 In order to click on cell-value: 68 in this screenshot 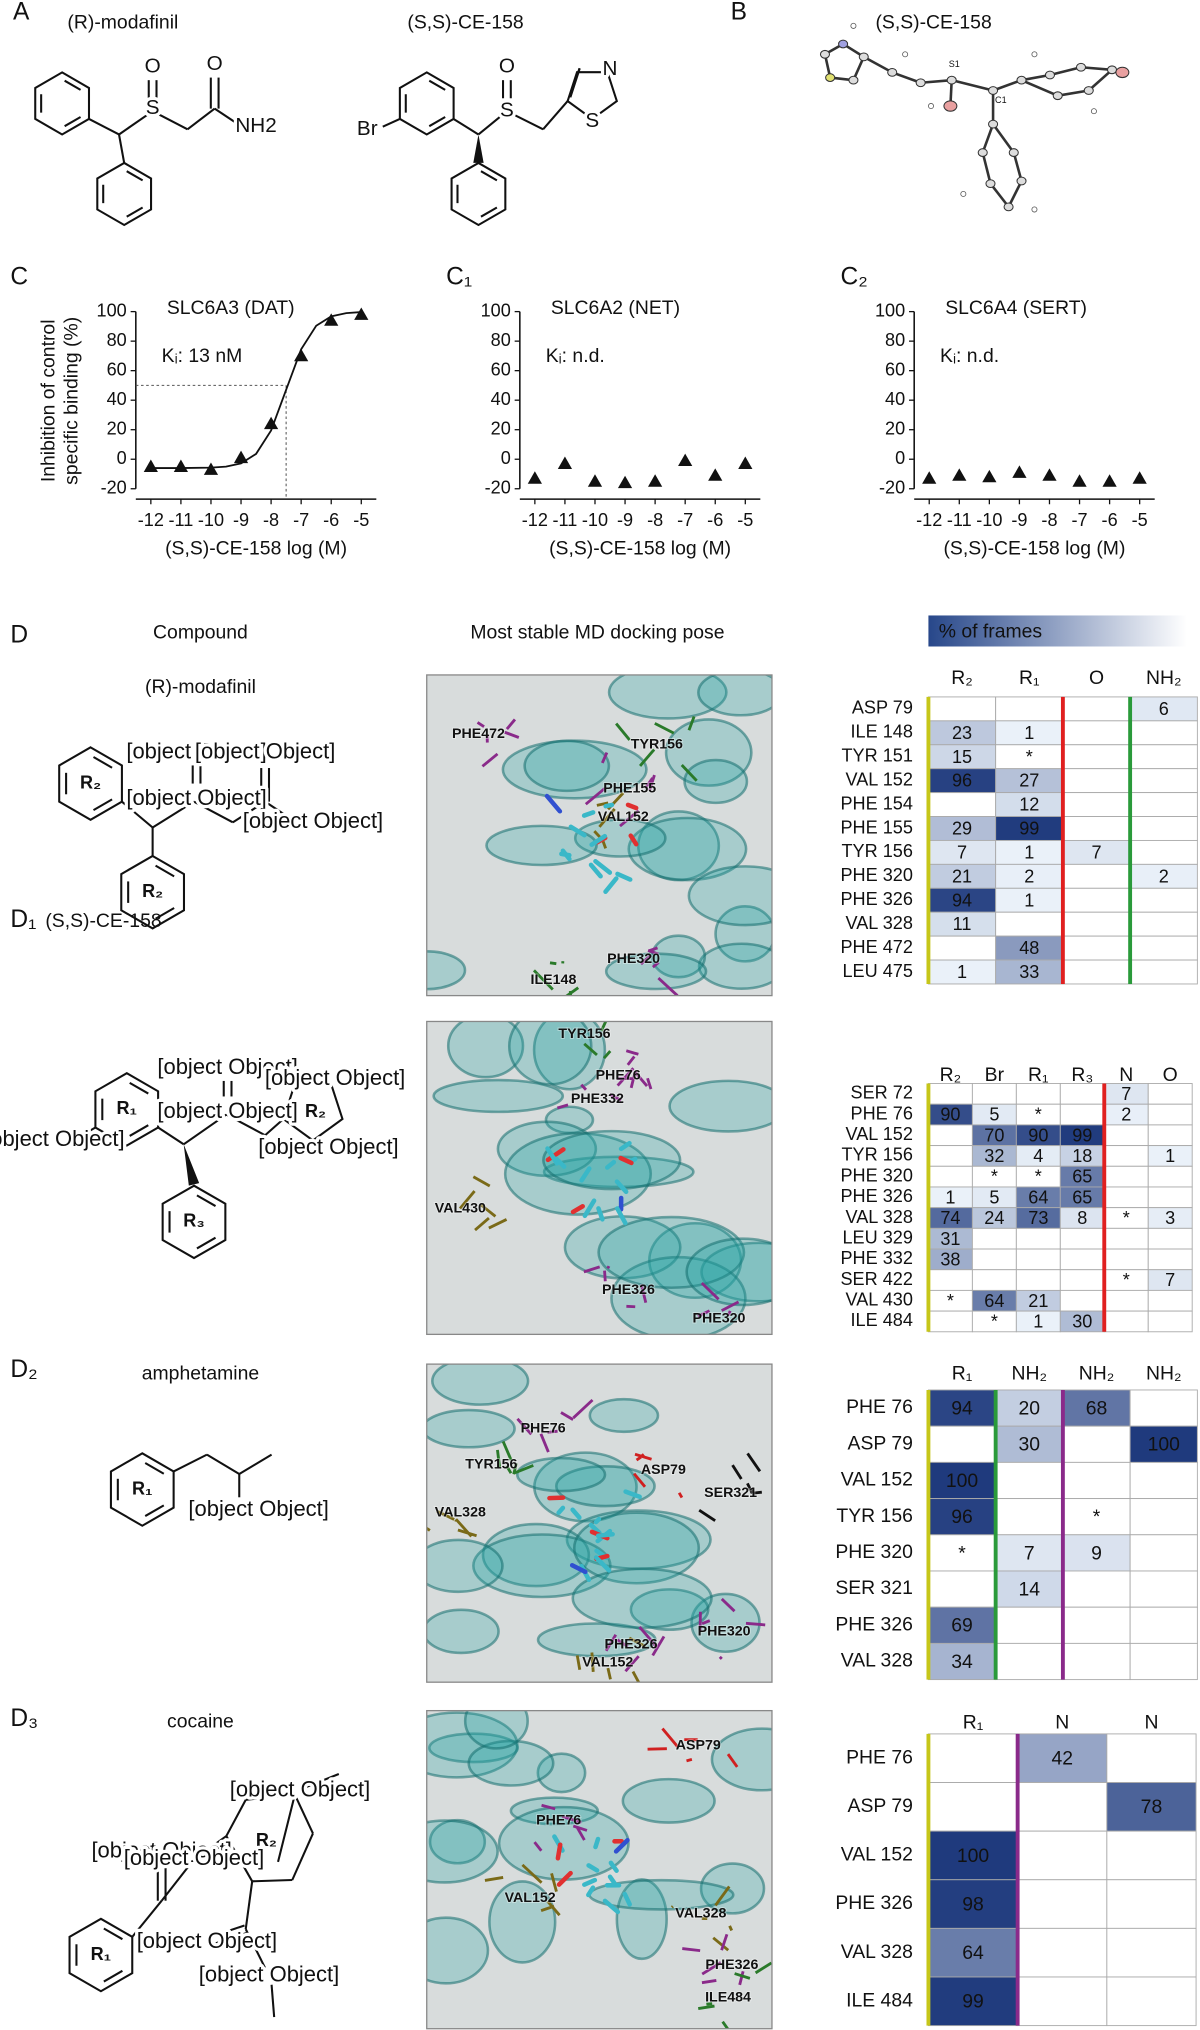, I will do `click(1097, 1408)`.